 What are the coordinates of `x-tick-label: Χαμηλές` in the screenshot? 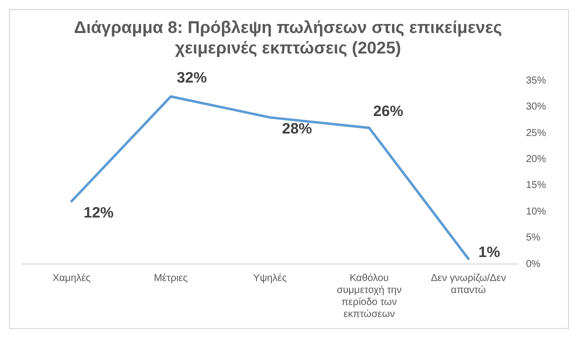 It's located at (71, 278).